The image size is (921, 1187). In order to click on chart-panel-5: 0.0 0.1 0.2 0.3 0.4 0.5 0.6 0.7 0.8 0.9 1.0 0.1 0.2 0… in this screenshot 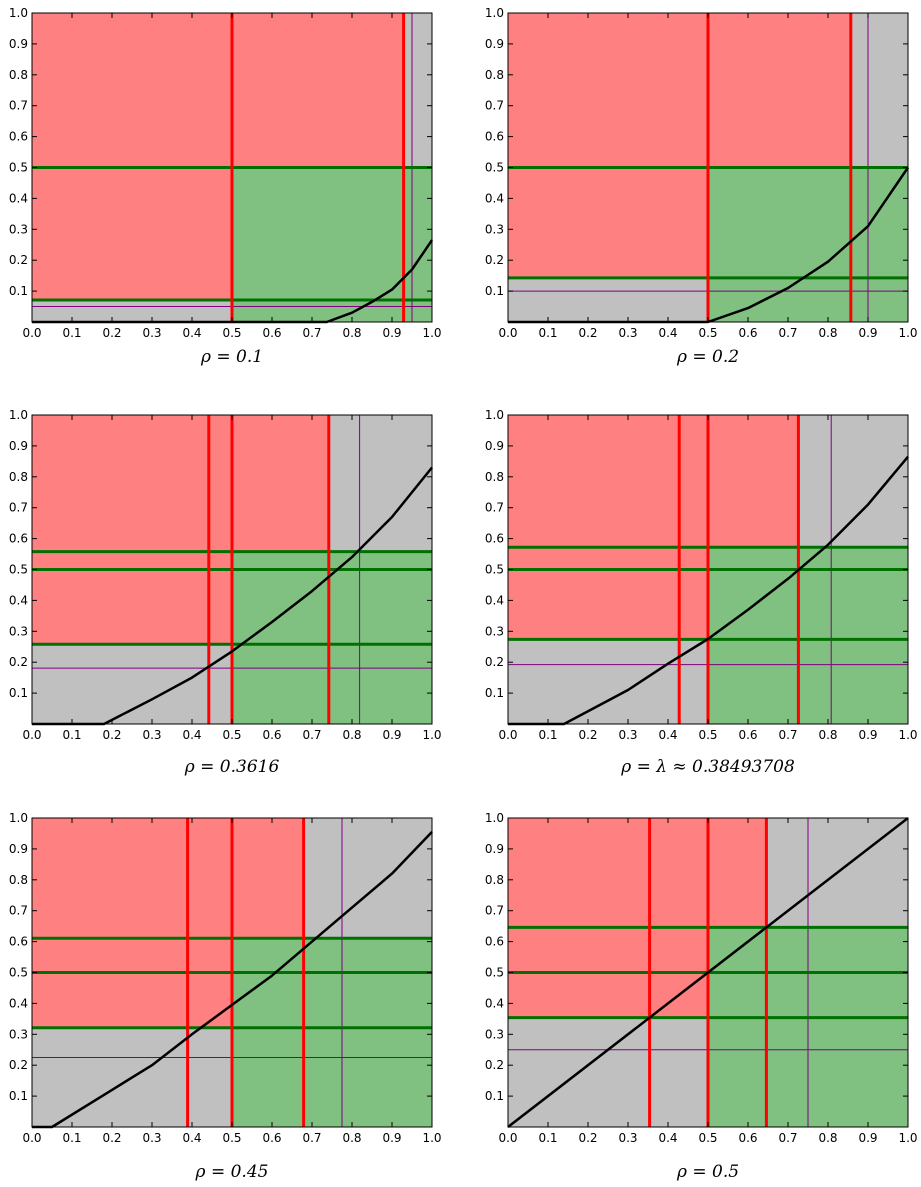, I will do `click(223, 979)`.